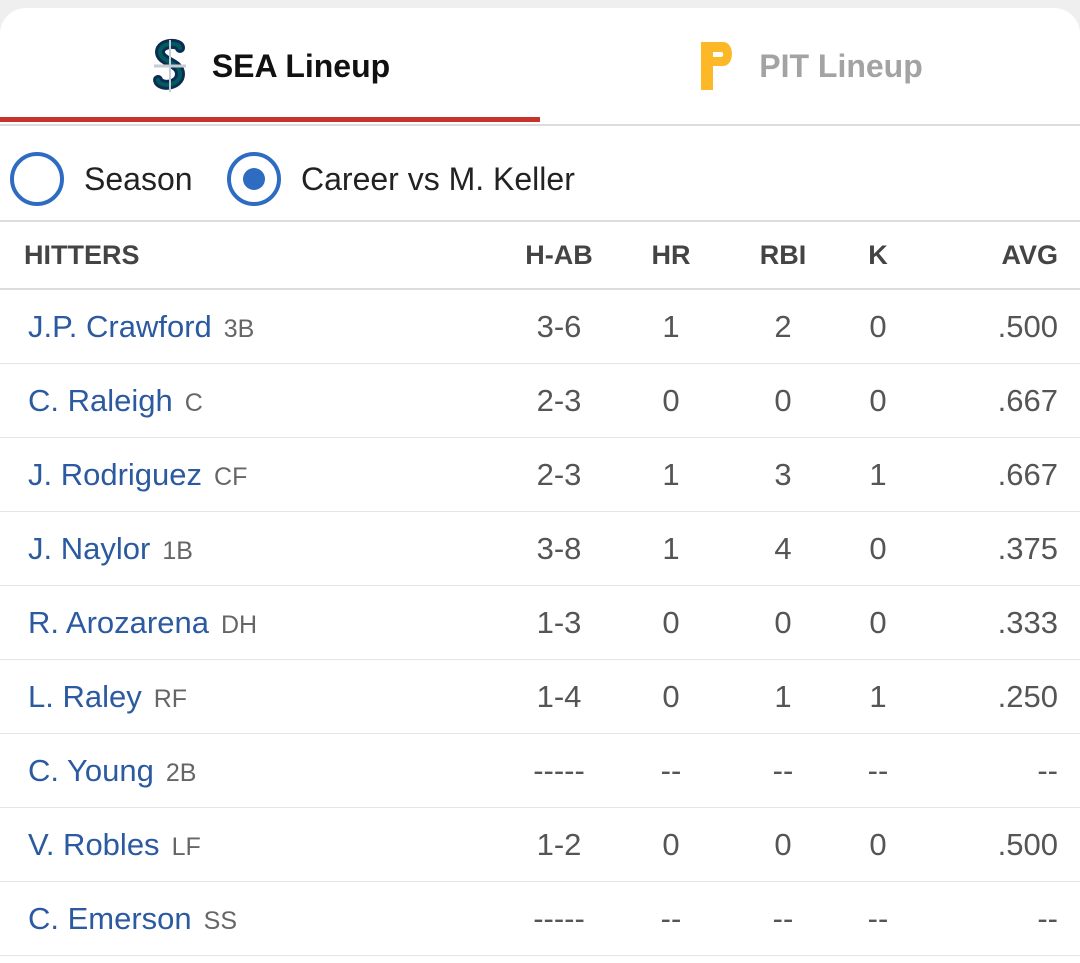 The height and width of the screenshot is (963, 1080). I want to click on player-position: CF, so click(231, 477).